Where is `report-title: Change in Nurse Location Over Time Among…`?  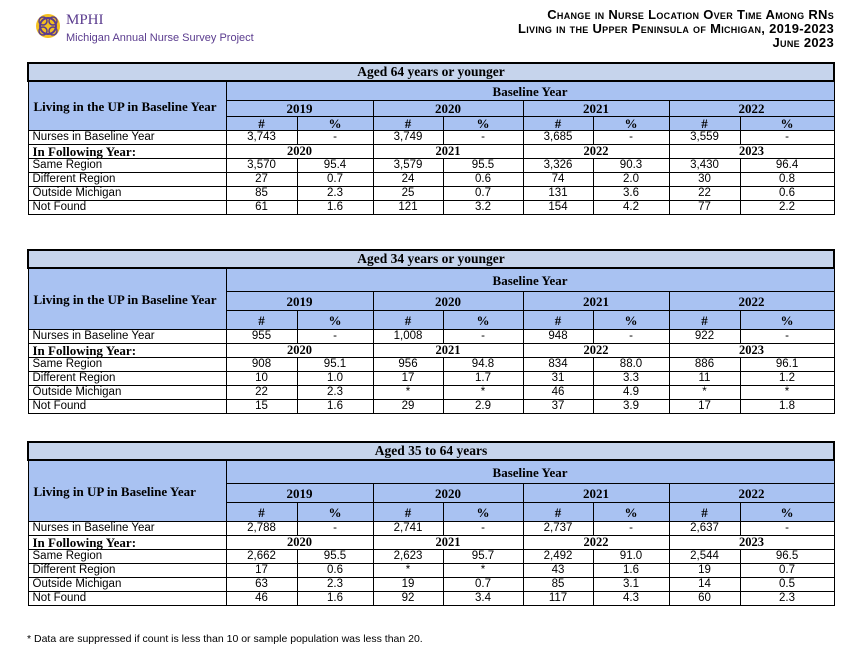 report-title: Change in Nurse Location Over Time Among… is located at coordinates (676, 29).